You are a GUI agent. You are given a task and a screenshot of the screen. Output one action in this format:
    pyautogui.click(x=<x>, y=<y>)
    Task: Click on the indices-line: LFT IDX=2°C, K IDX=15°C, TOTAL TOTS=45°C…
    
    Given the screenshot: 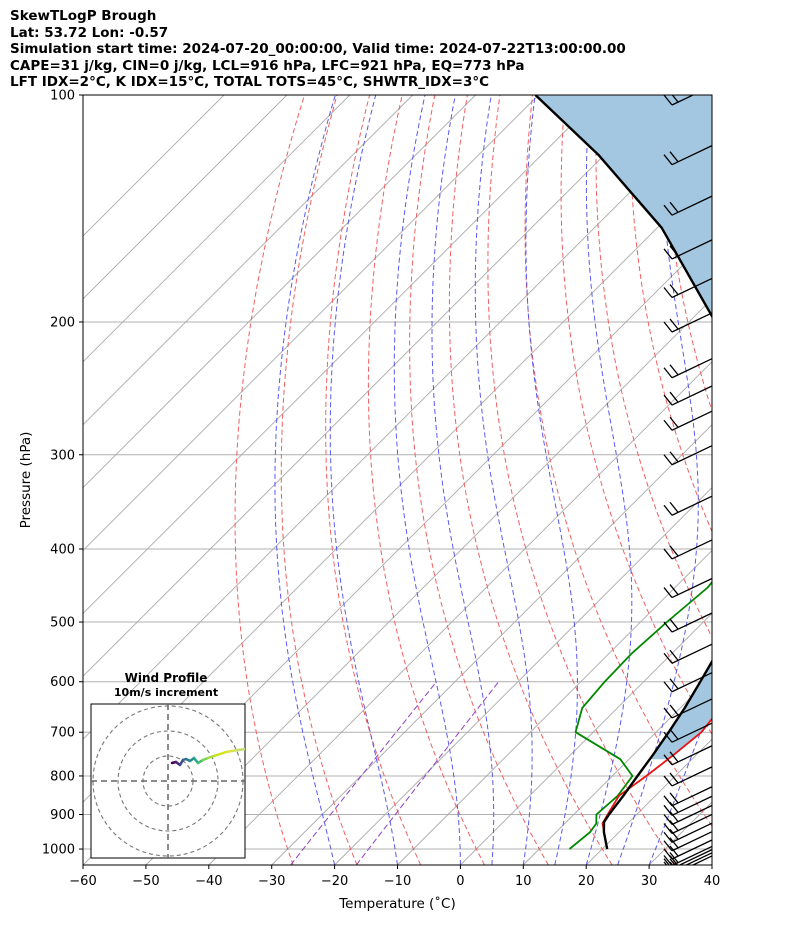 What is the action you would take?
    pyautogui.click(x=250, y=82)
    